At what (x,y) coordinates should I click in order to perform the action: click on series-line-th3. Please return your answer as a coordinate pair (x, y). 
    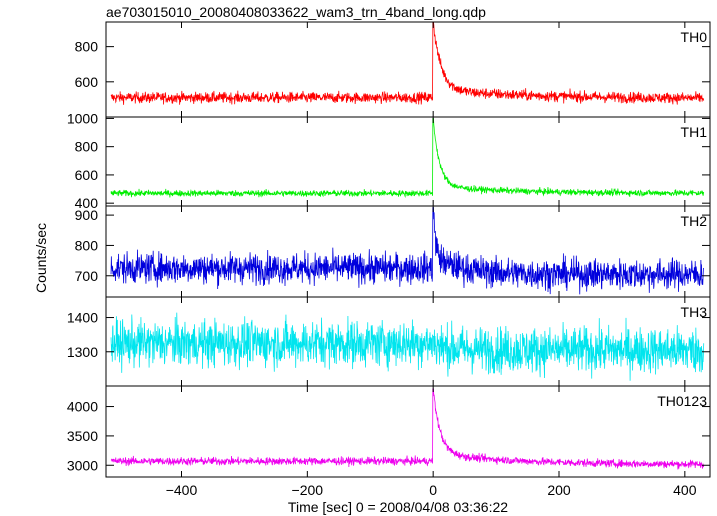
    Looking at the image, I should click on (407, 346).